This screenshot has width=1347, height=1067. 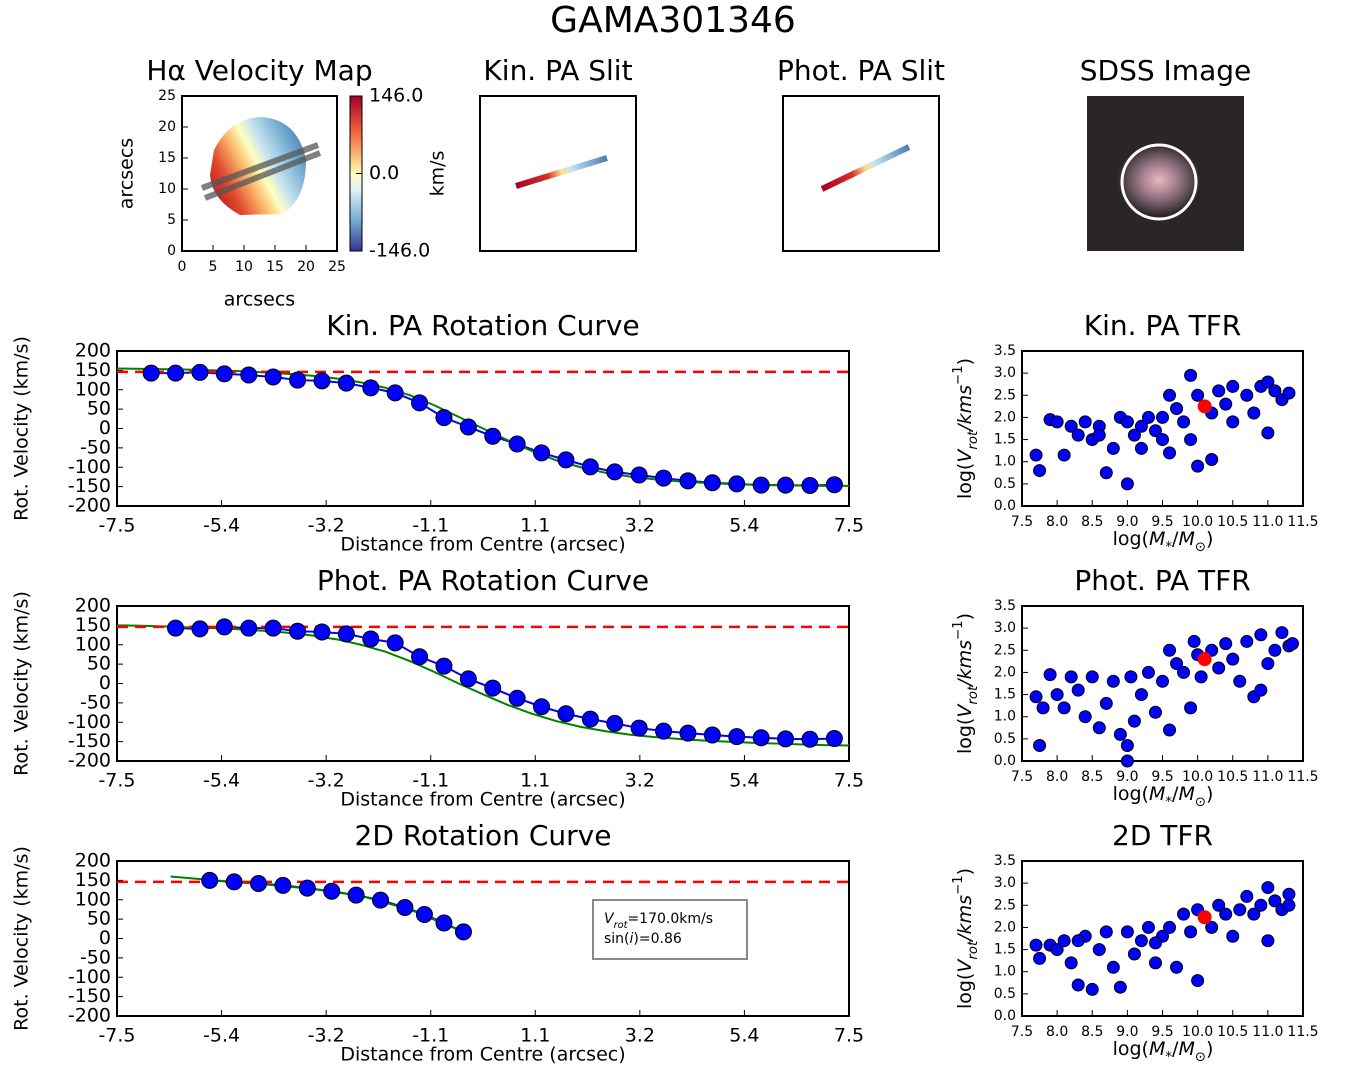 I want to click on label-part: M, so click(x=1186, y=794).